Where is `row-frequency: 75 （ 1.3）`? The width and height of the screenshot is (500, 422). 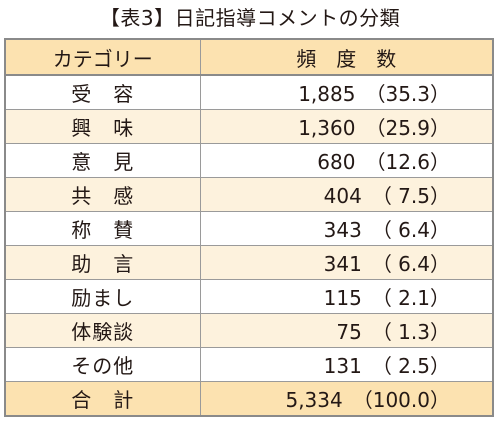
row-frequency: 75 （ 1.3） is located at coordinates (346, 330).